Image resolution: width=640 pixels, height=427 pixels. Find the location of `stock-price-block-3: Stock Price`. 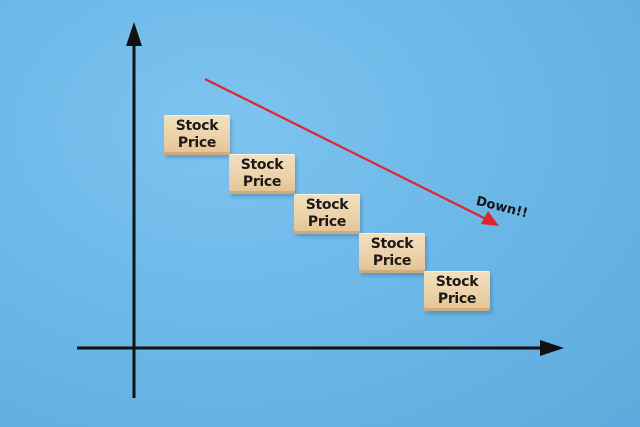

stock-price-block-3: Stock Price is located at coordinates (327, 214).